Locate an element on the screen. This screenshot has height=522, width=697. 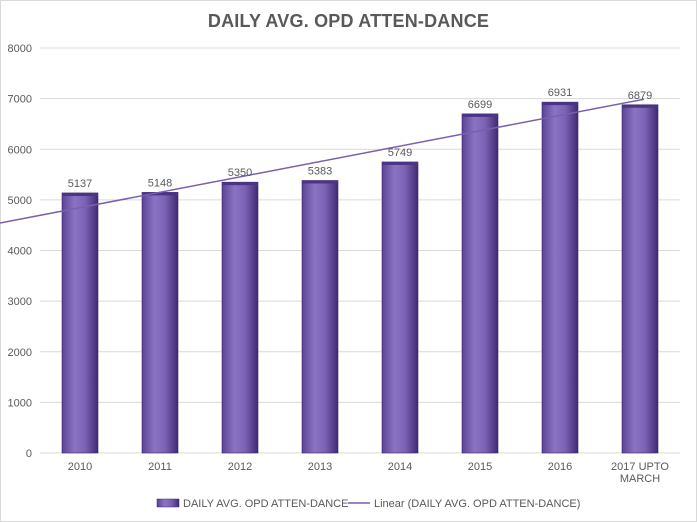
data-label: 5749 is located at coordinates (400, 153).